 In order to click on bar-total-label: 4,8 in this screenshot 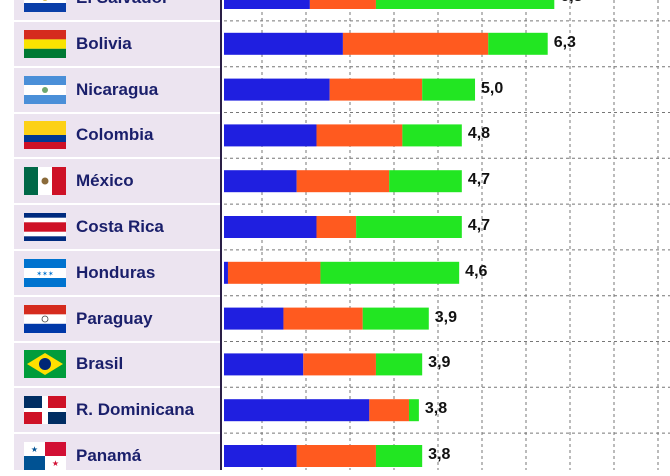, I will do `click(479, 134)`.